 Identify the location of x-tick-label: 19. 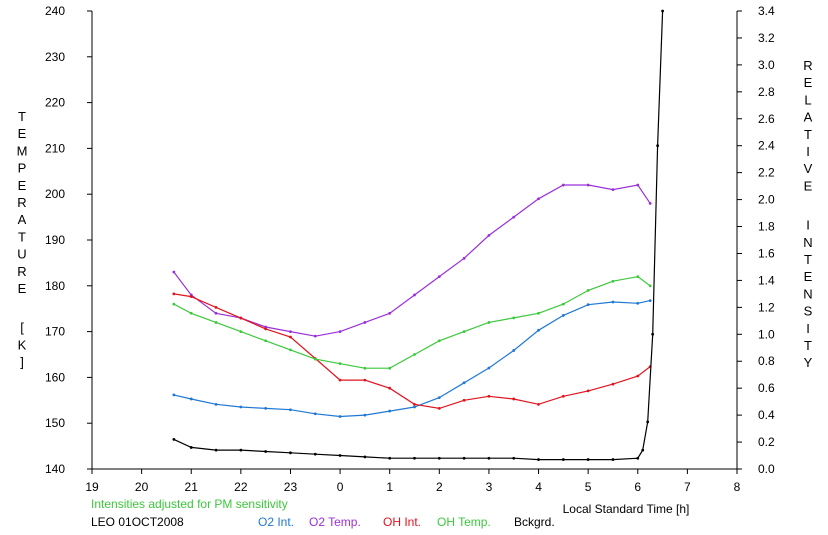
(92, 487).